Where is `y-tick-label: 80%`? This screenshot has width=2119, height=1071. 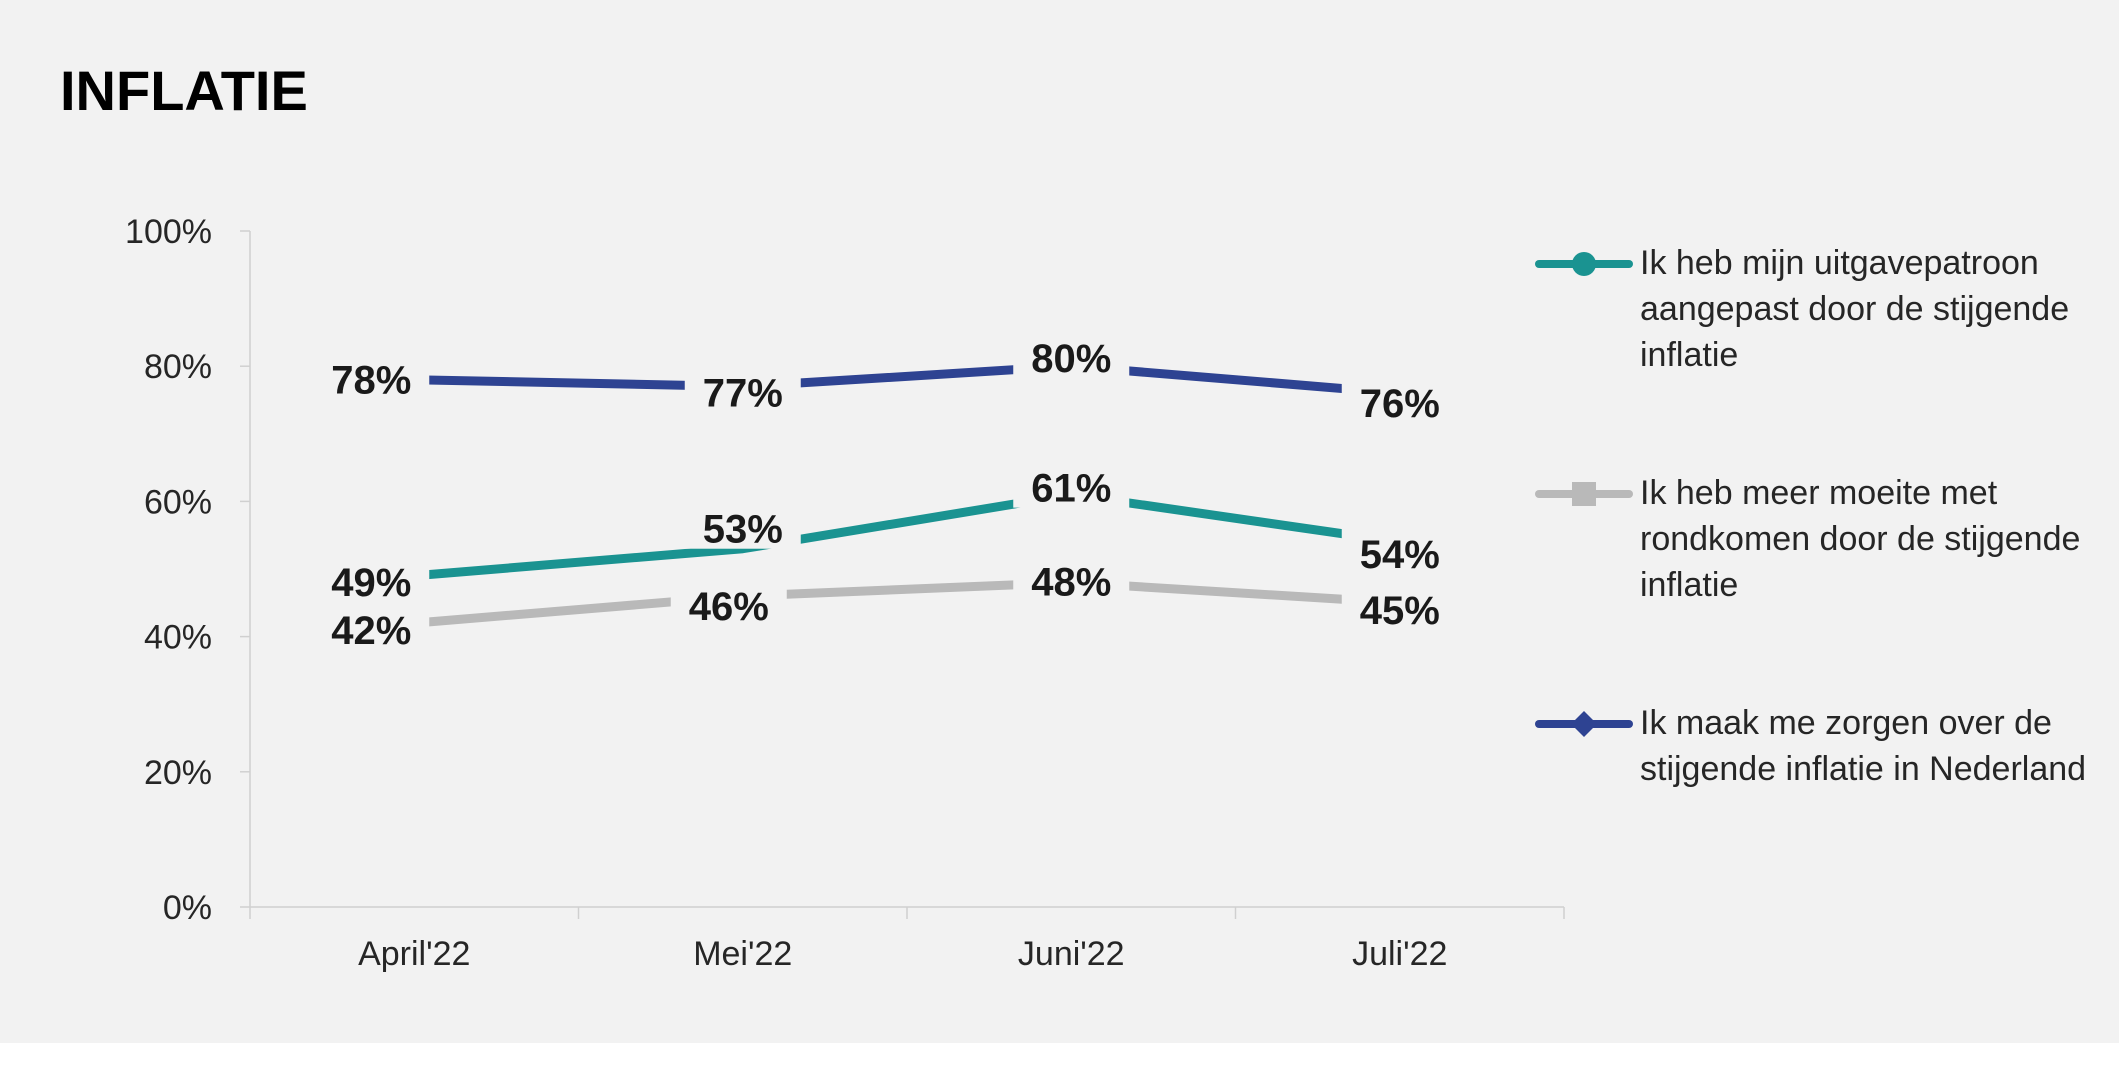
y-tick-label: 80% is located at coordinates (178, 367).